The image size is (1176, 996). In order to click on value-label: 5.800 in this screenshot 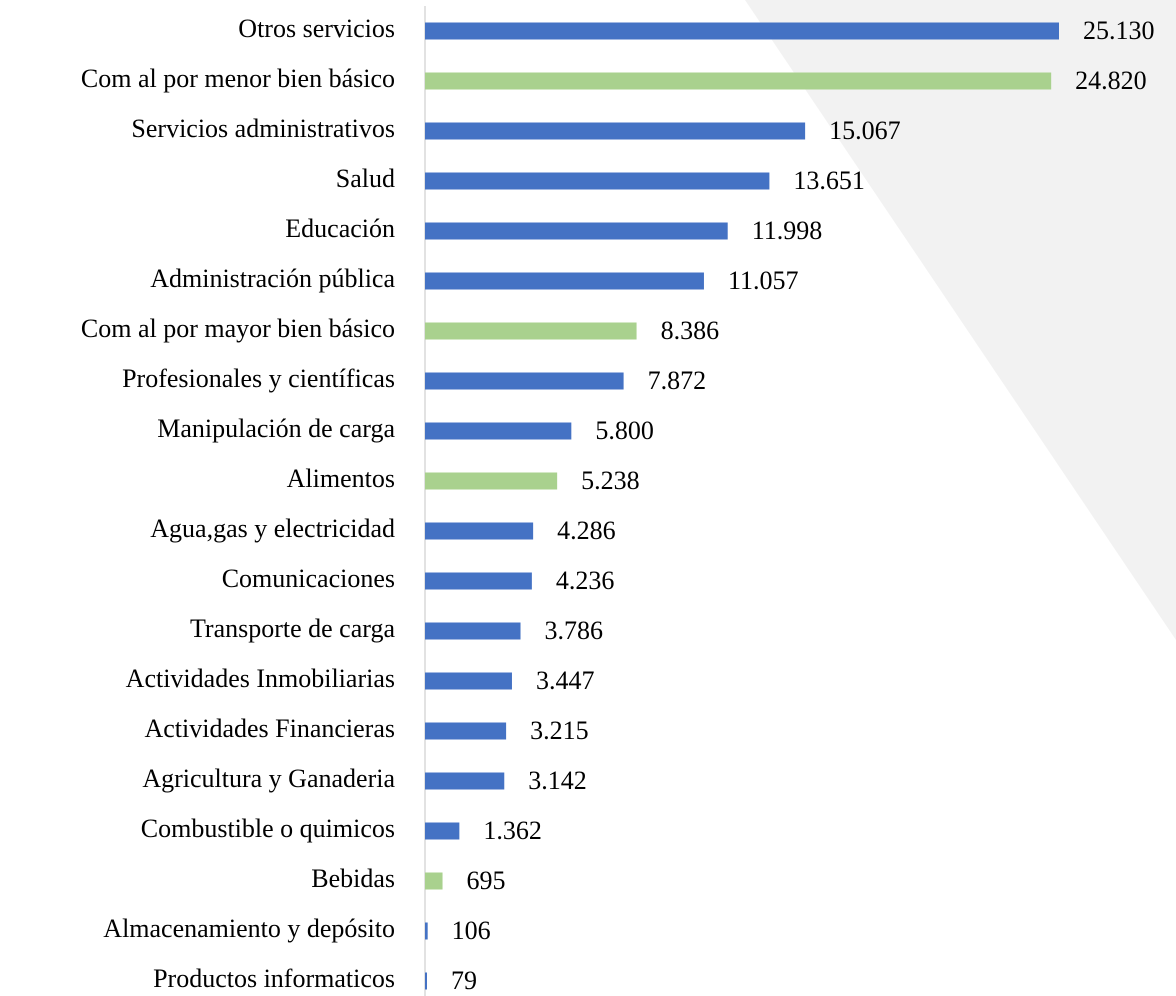, I will do `click(624, 430)`.